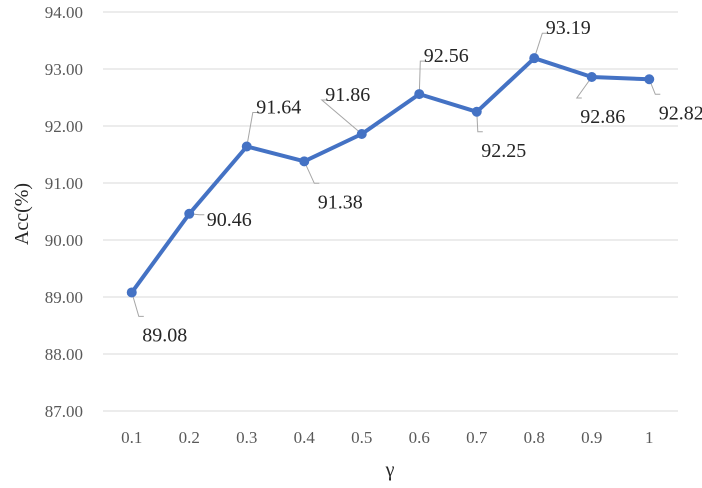 The image size is (702, 488). What do you see at coordinates (361, 437) in the screenshot?
I see `x-tick-label: 0.5` at bounding box center [361, 437].